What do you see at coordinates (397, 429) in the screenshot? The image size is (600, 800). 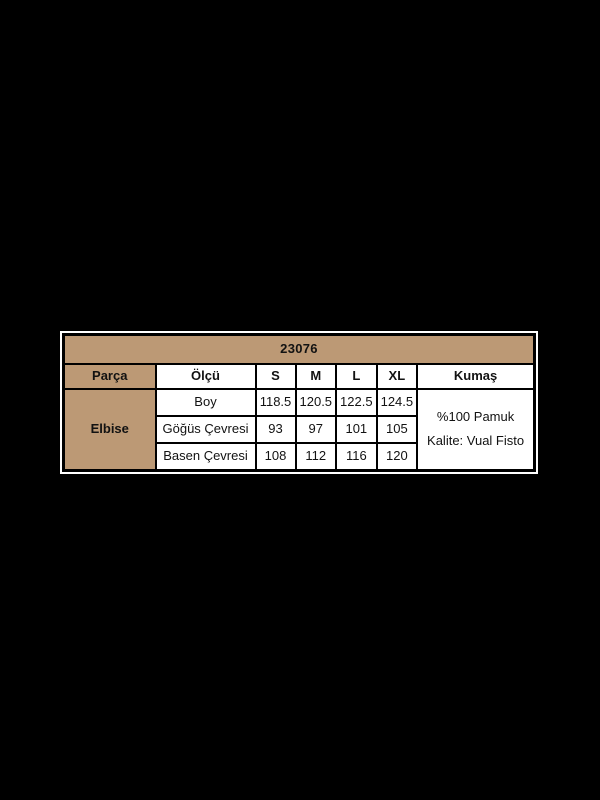 I see `value-xl: 105` at bounding box center [397, 429].